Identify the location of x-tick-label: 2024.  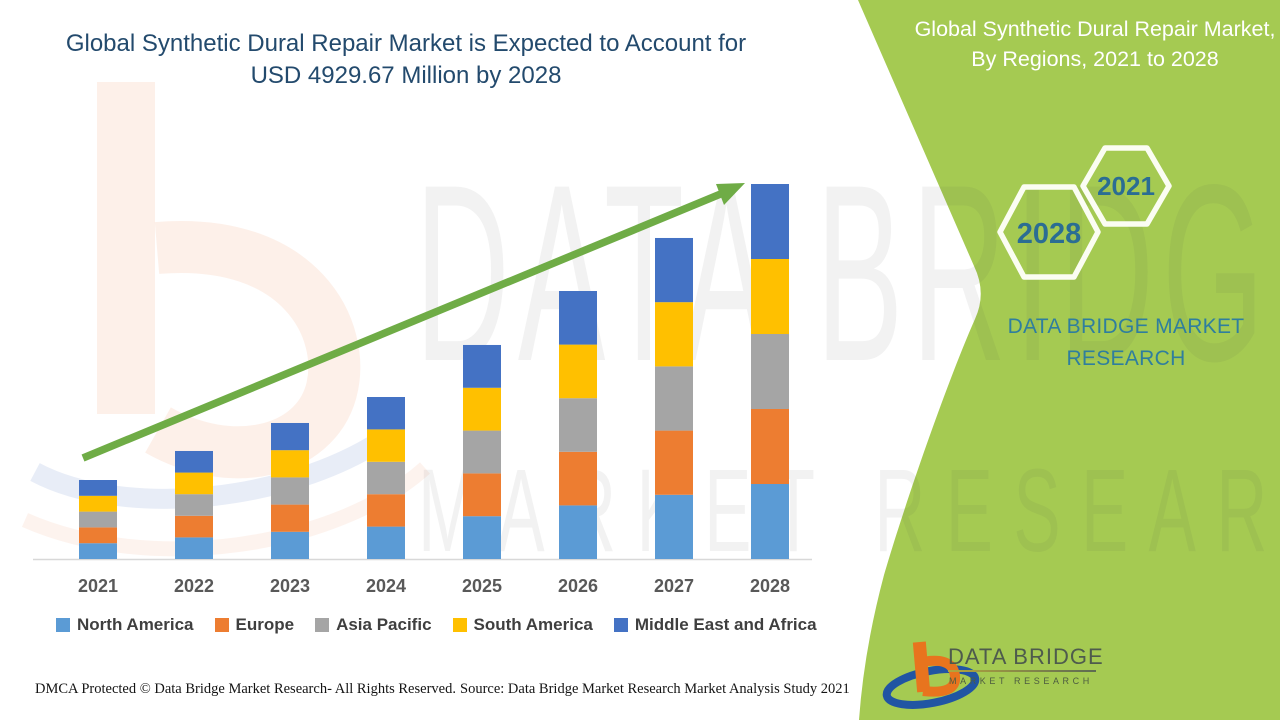
(386, 586).